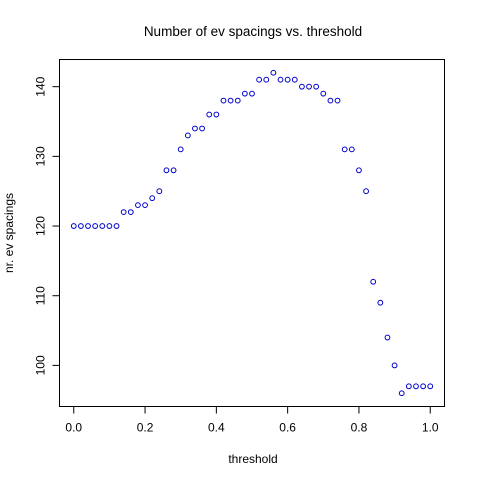 Image resolution: width=480 pixels, height=480 pixels. Describe the element at coordinates (41, 156) in the screenshot. I see `y-tick-label: 130` at that location.